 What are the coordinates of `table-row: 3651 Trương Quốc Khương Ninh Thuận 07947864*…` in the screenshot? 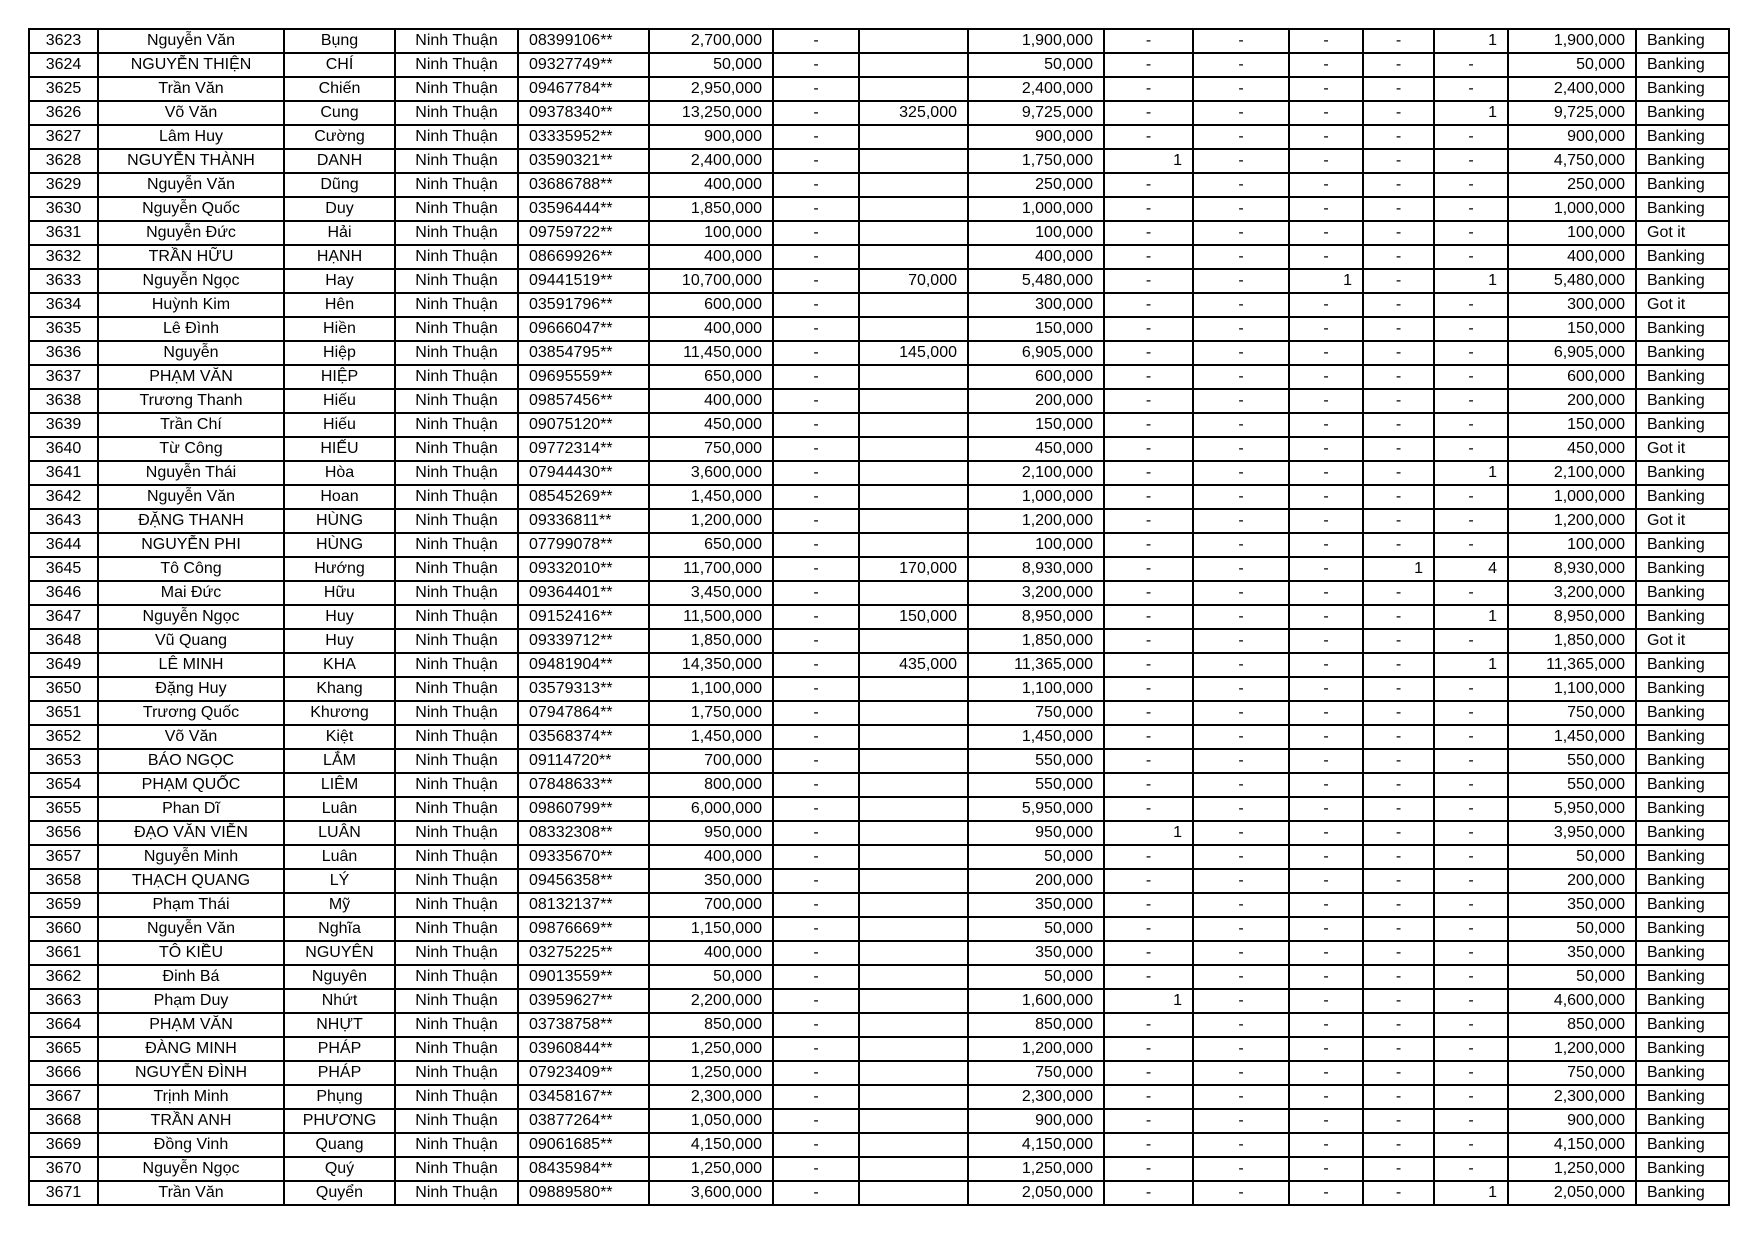 It's located at (879, 713).